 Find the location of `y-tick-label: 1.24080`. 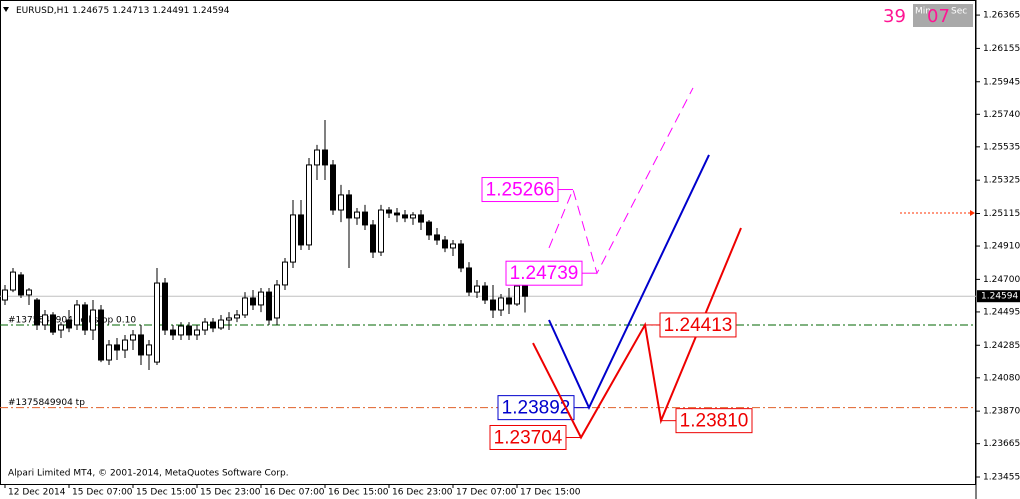

y-tick-label: 1.24080 is located at coordinates (1001, 378).